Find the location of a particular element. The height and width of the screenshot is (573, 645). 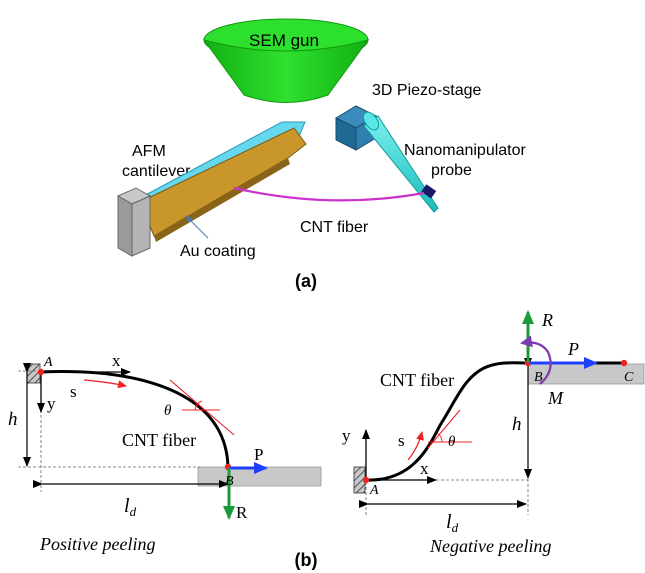

cnt-fiber-label-a: CNT fiber is located at coordinates (334, 227).